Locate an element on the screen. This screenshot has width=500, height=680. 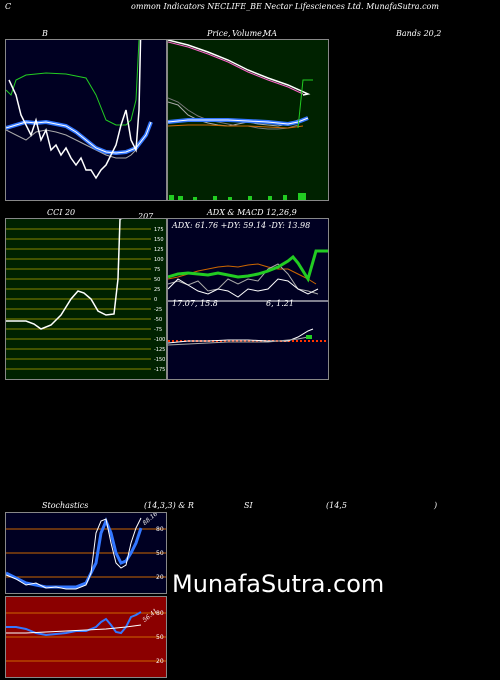
stoch-params: (14,3,3) & R is located at coordinates (169, 505).